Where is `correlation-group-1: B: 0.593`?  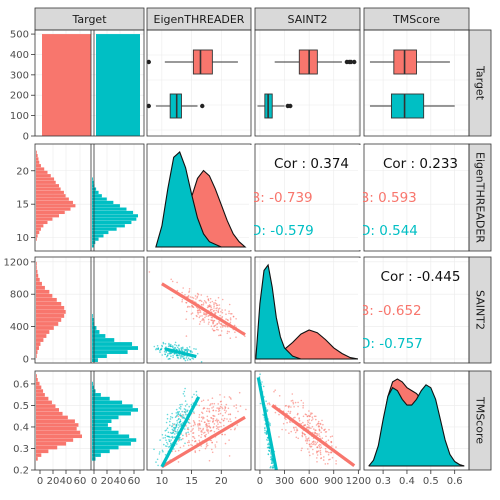 correlation-group-1: B: 0.593 is located at coordinates (388, 198).